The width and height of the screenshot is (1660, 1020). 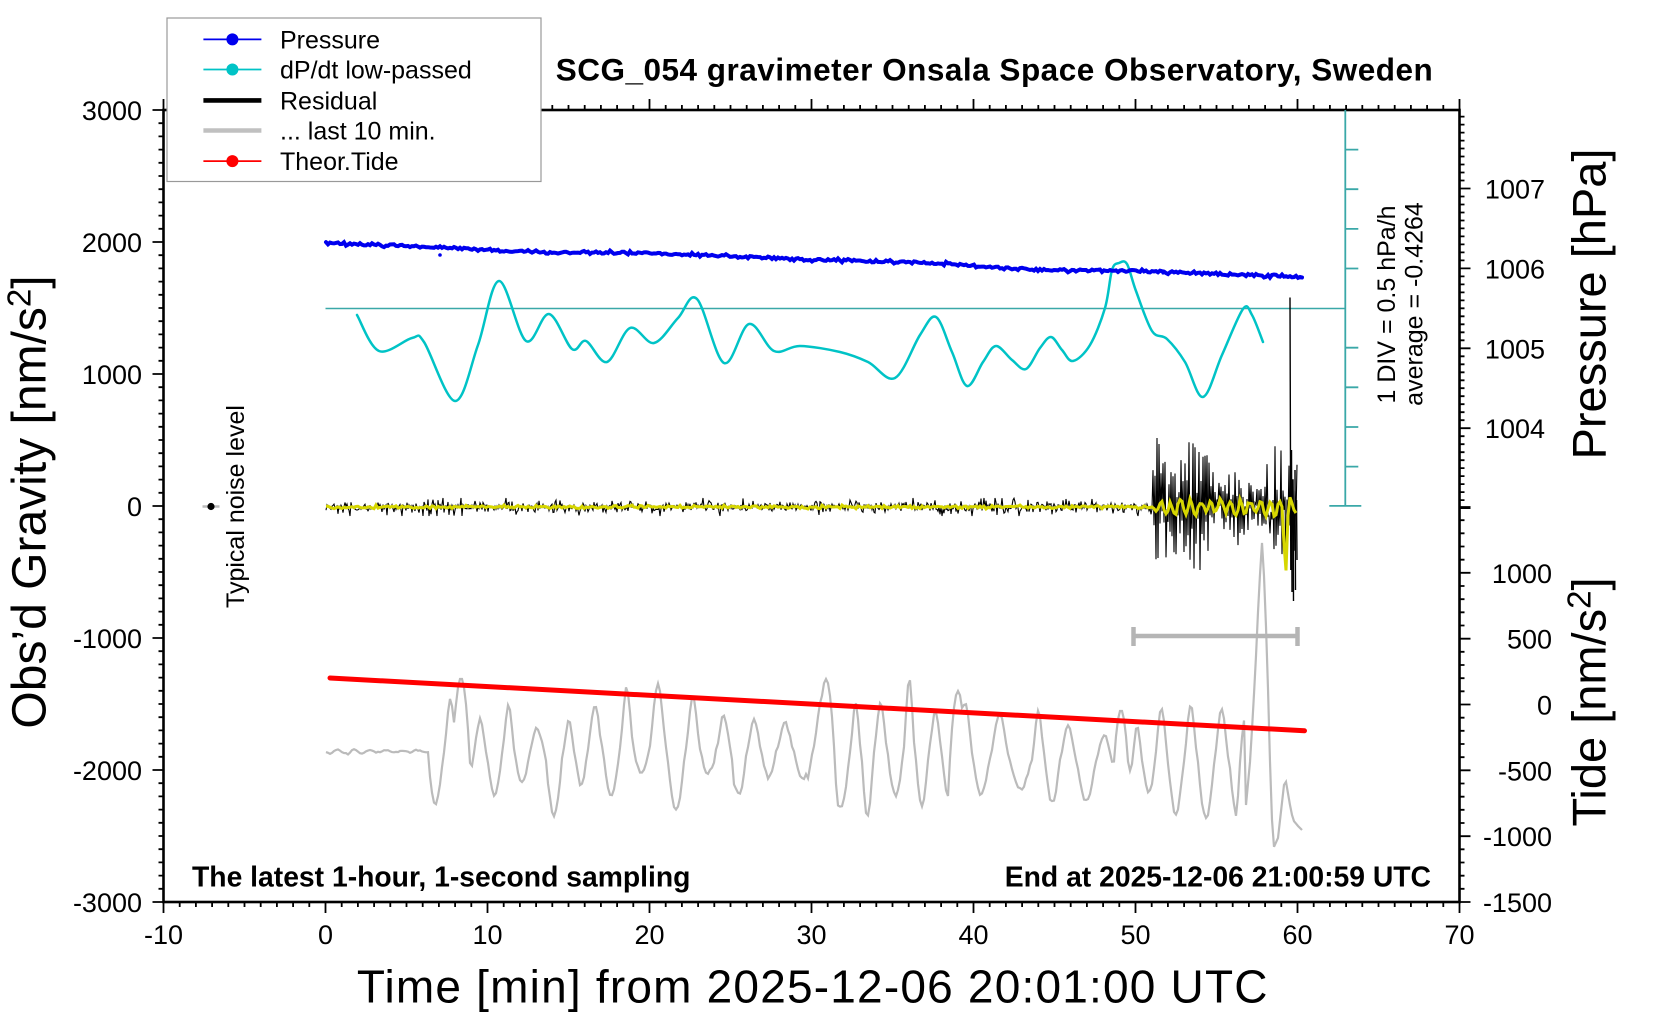 I want to click on svg-text: dP/dt low-passed, so click(x=376, y=71).